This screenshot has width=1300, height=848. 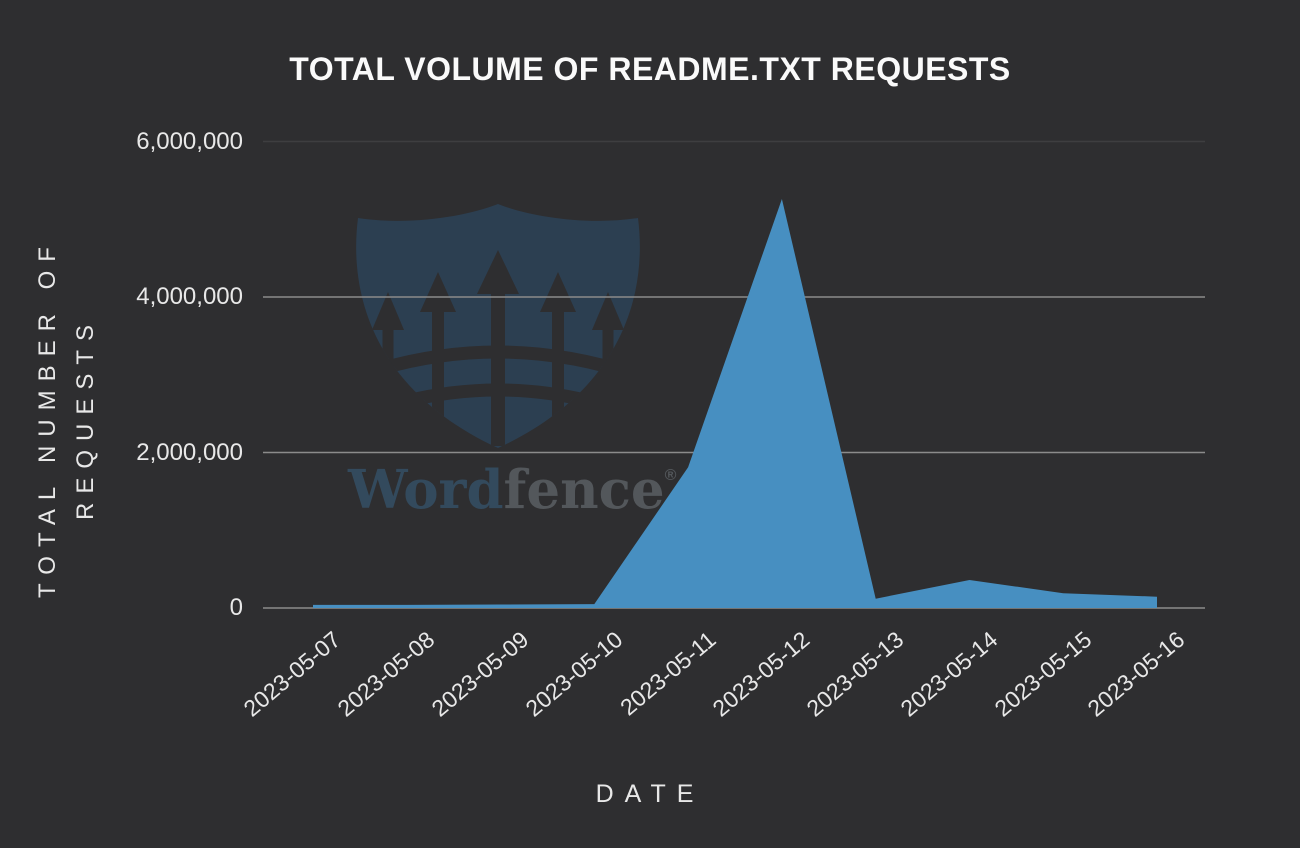 What do you see at coordinates (498, 326) in the screenshot?
I see `wordfence-shield-icon` at bounding box center [498, 326].